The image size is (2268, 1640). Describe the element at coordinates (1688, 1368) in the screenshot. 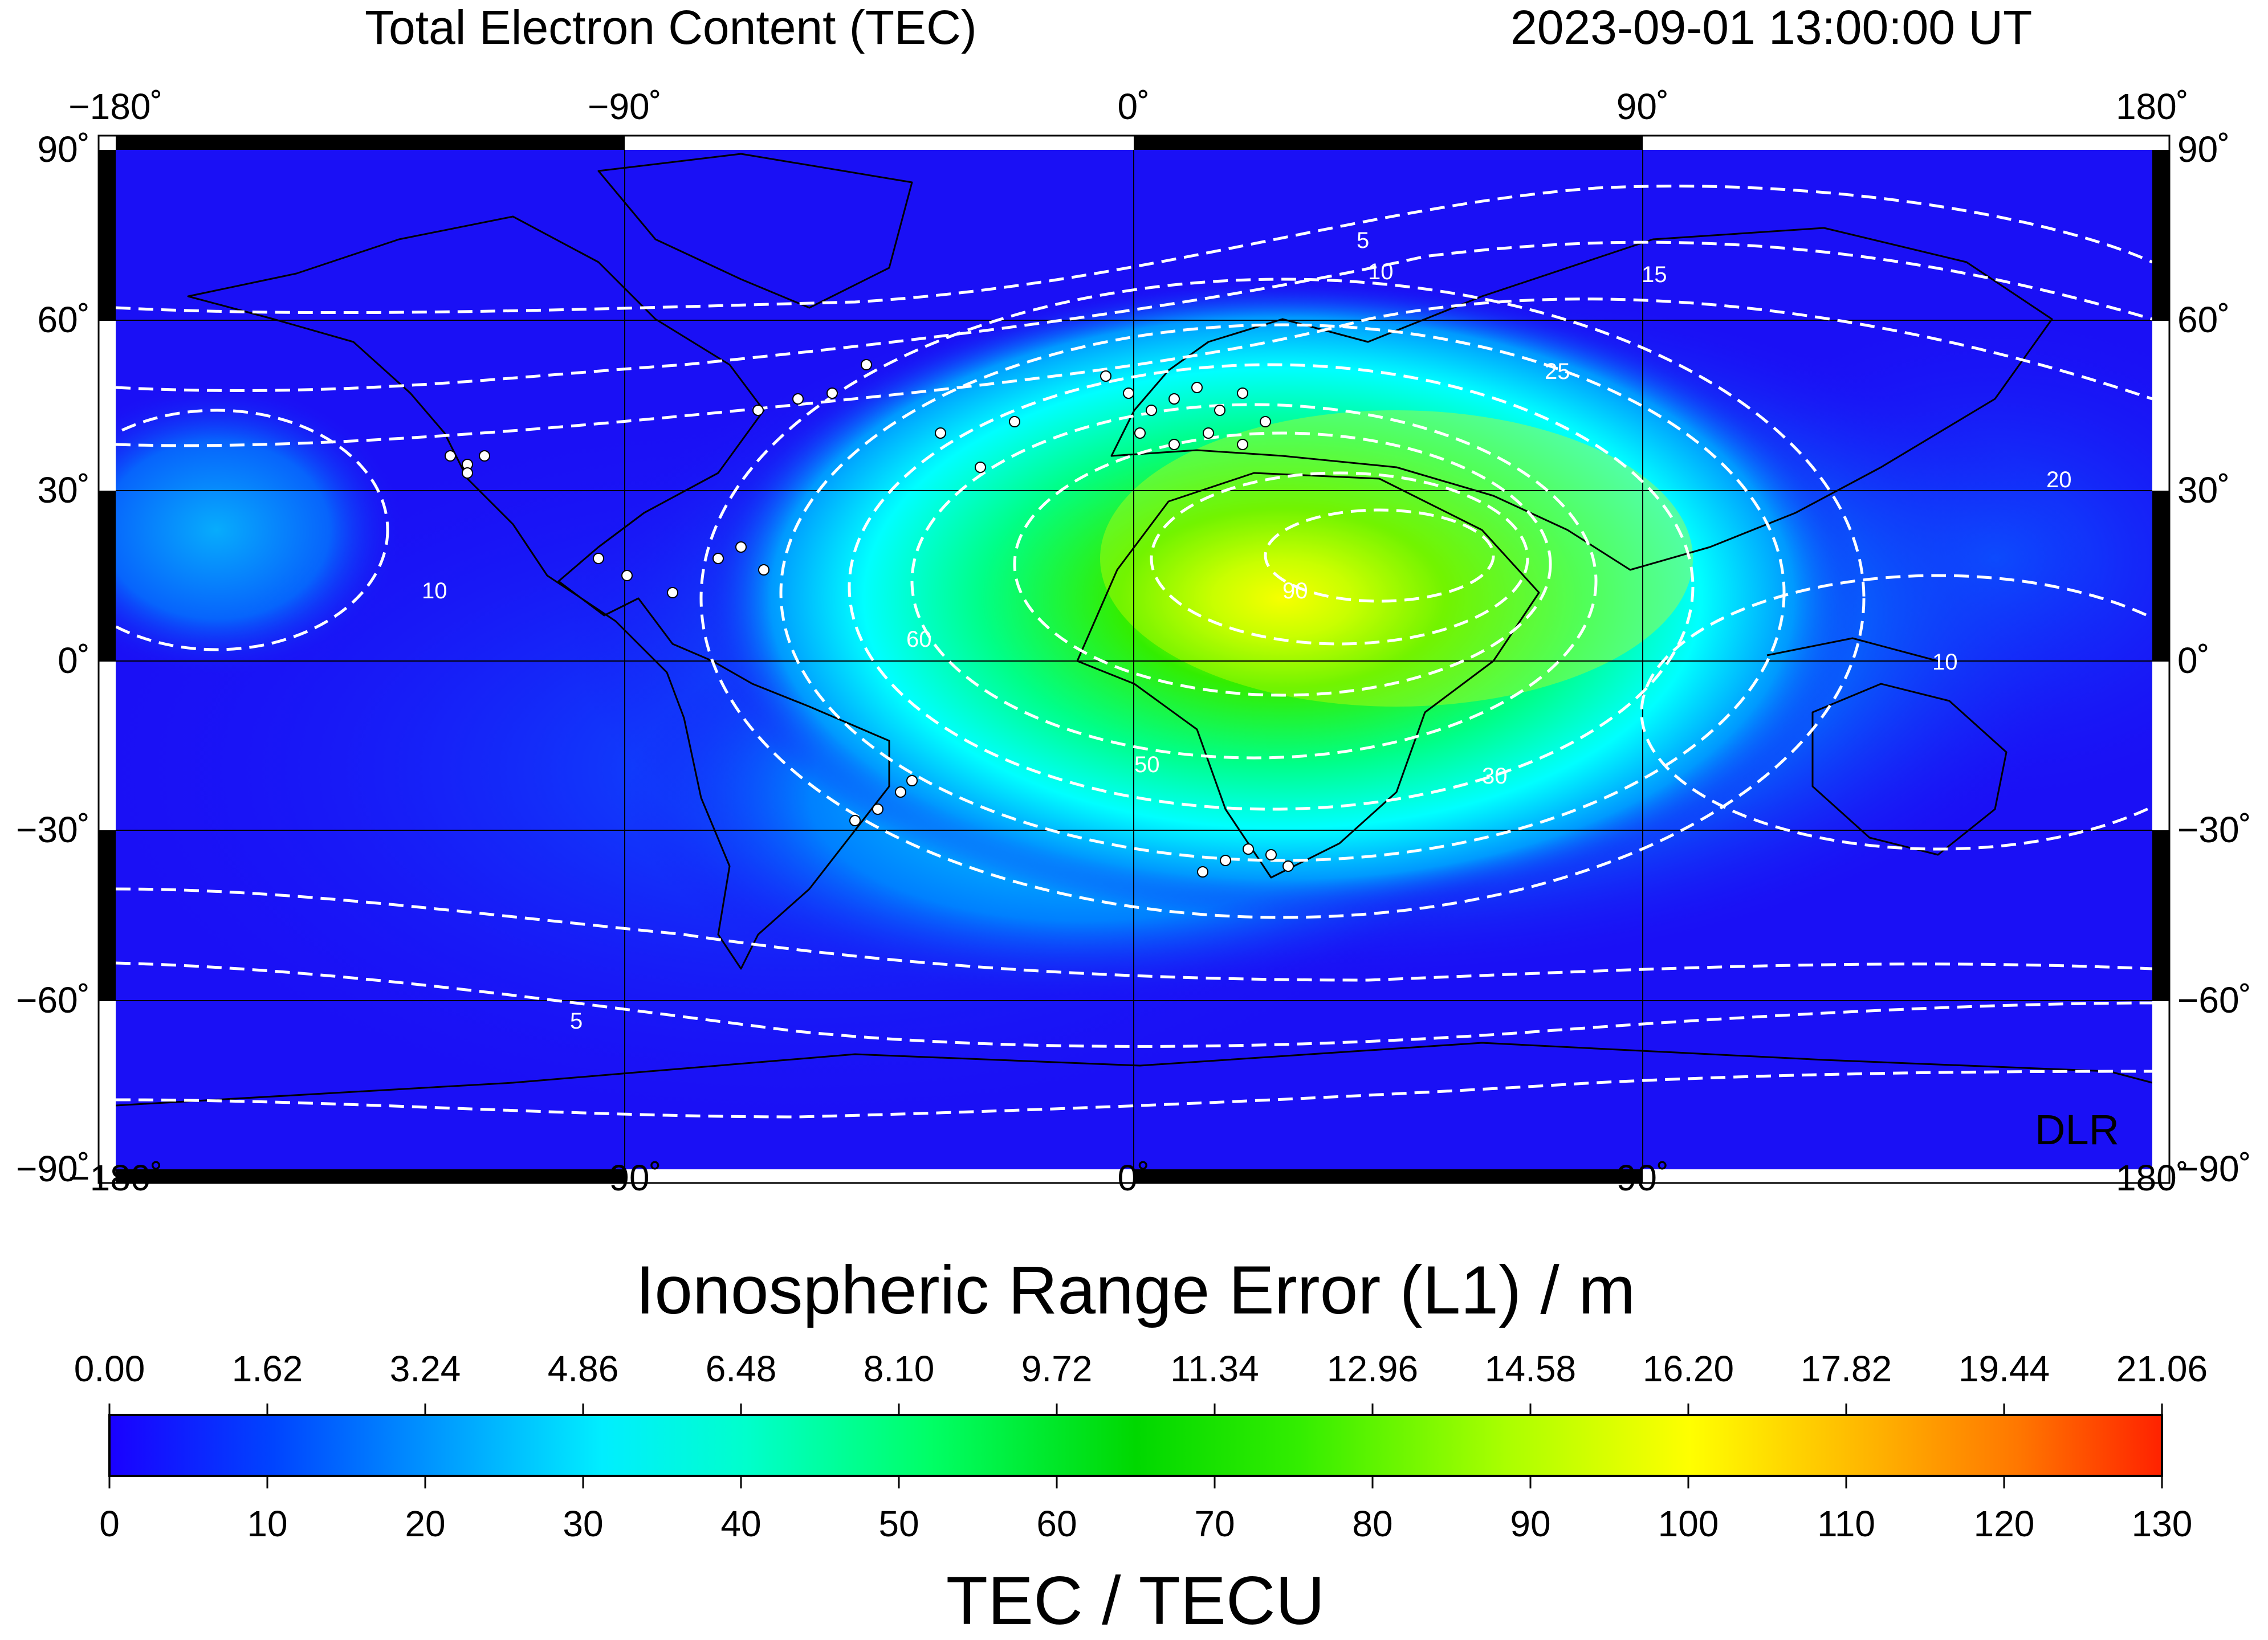

I see `range-error-tick: 16.20` at that location.